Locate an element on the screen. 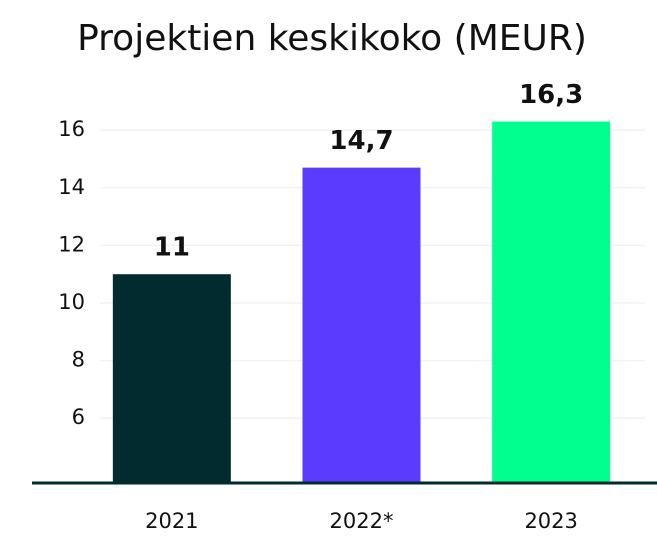 The width and height of the screenshot is (657, 539). x-tick-label: 2021 is located at coordinates (171, 521).